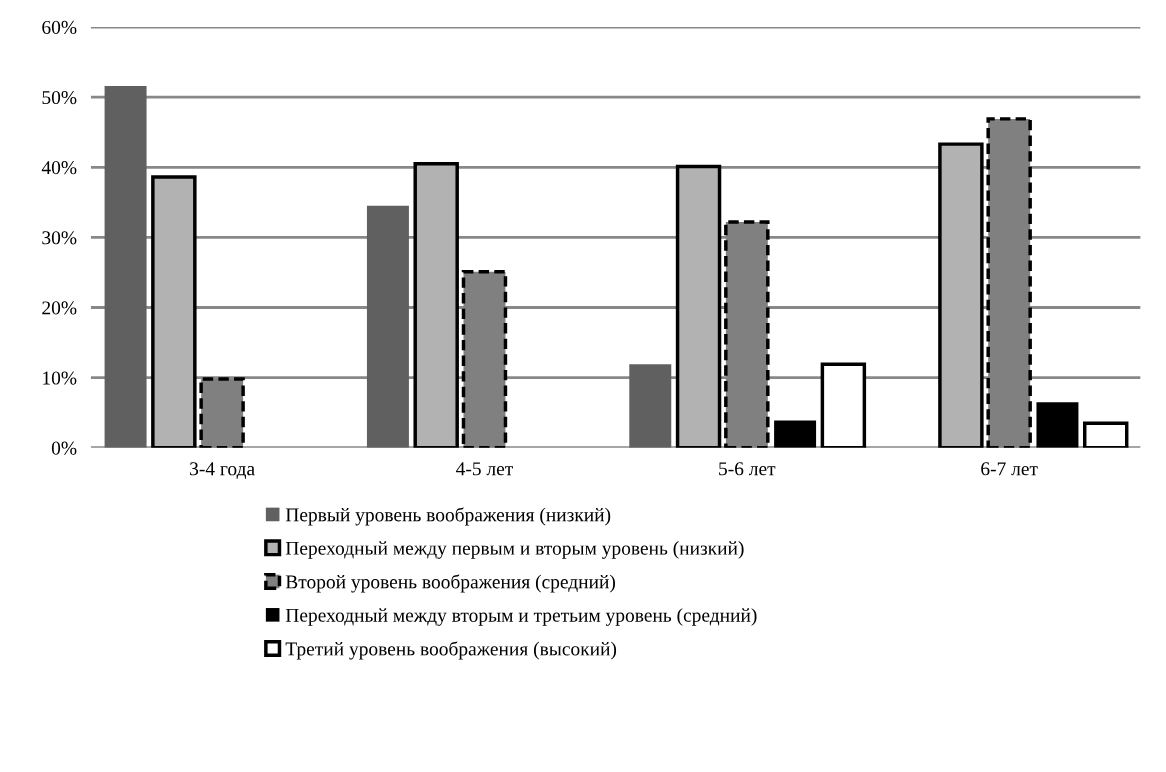 The width and height of the screenshot is (1166, 772). What do you see at coordinates (484, 469) in the screenshot?
I see `x-tick-label: 4-5 лет` at bounding box center [484, 469].